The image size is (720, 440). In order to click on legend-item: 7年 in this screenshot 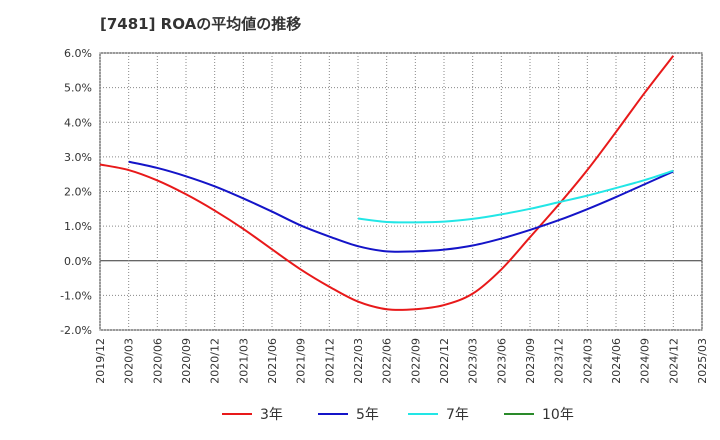, I will do `click(438, 414)`.